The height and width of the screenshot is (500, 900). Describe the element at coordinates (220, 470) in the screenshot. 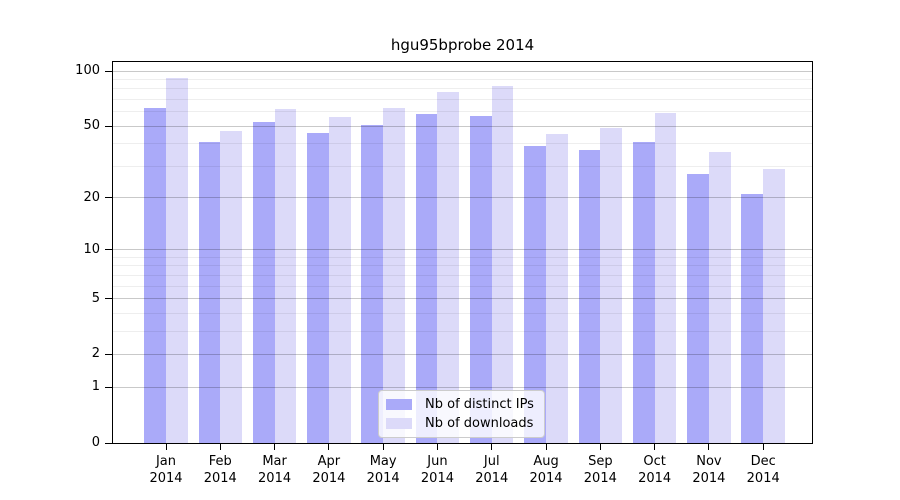

I see `x-tick-label-feb-2014: Feb 2014` at that location.